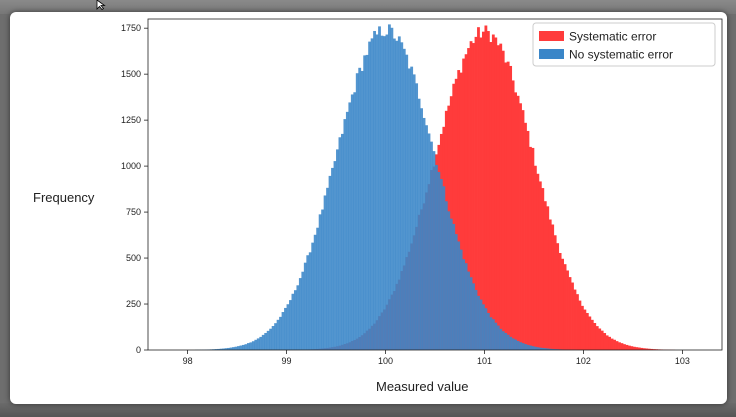 The width and height of the screenshot is (736, 417). Describe the element at coordinates (484, 361) in the screenshot. I see `x-tick-label: 101` at that location.